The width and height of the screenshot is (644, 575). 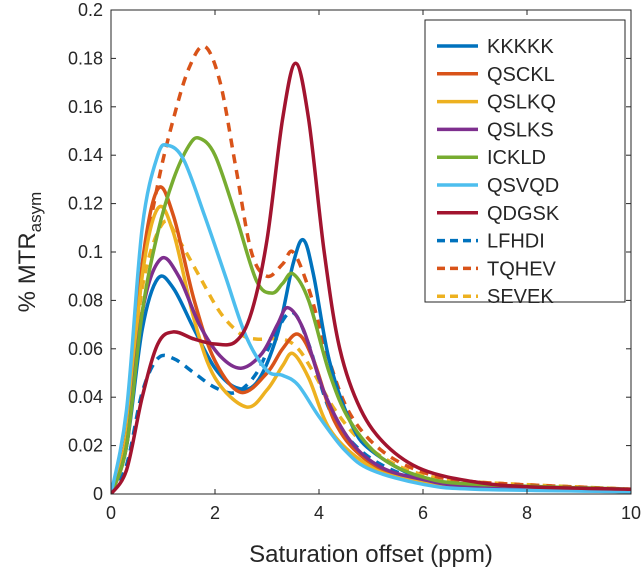 I want to click on legend-label: LFHDI, so click(x=516, y=242).